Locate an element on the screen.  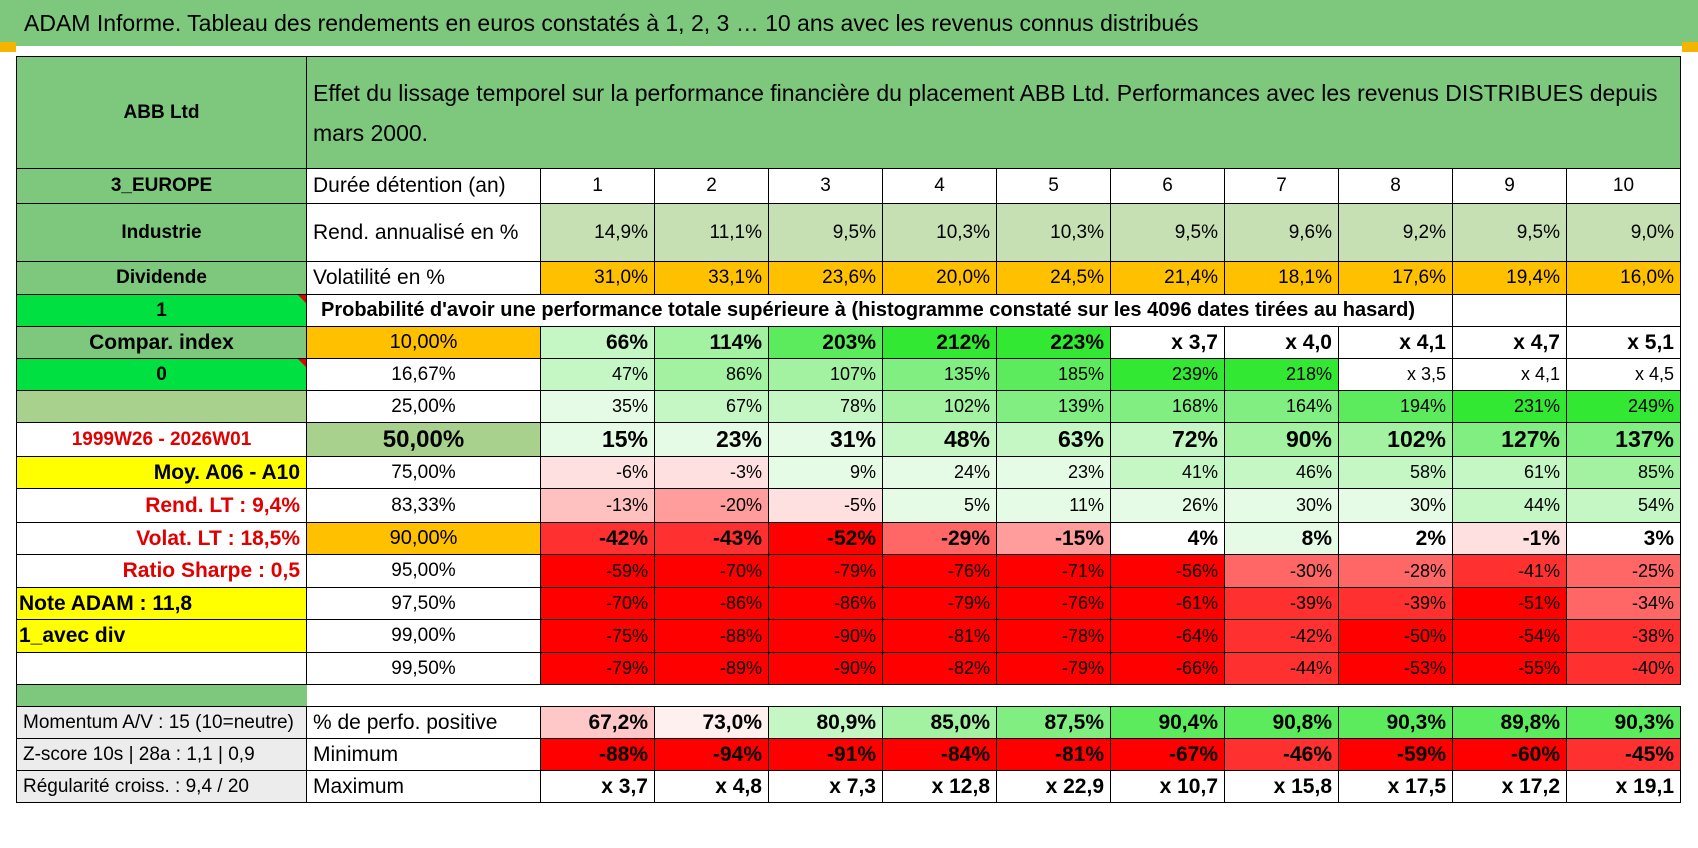
right-corner-marker is located at coordinates (1690, 47).